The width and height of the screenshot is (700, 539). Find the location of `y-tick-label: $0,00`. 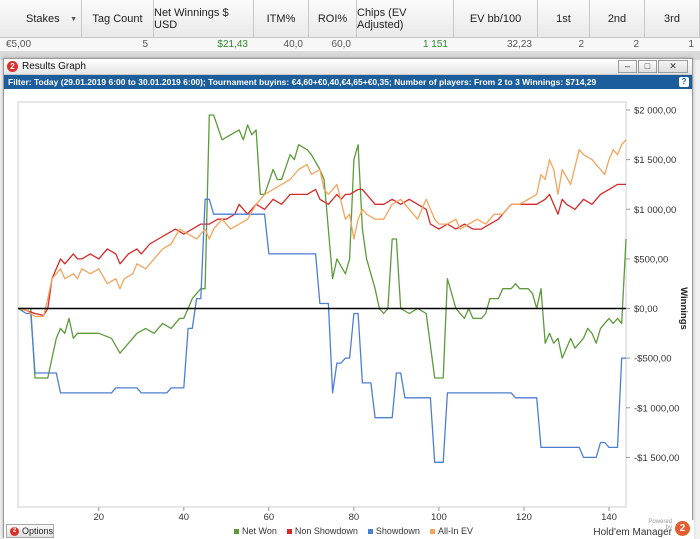

y-tick-label: $0,00 is located at coordinates (646, 309).